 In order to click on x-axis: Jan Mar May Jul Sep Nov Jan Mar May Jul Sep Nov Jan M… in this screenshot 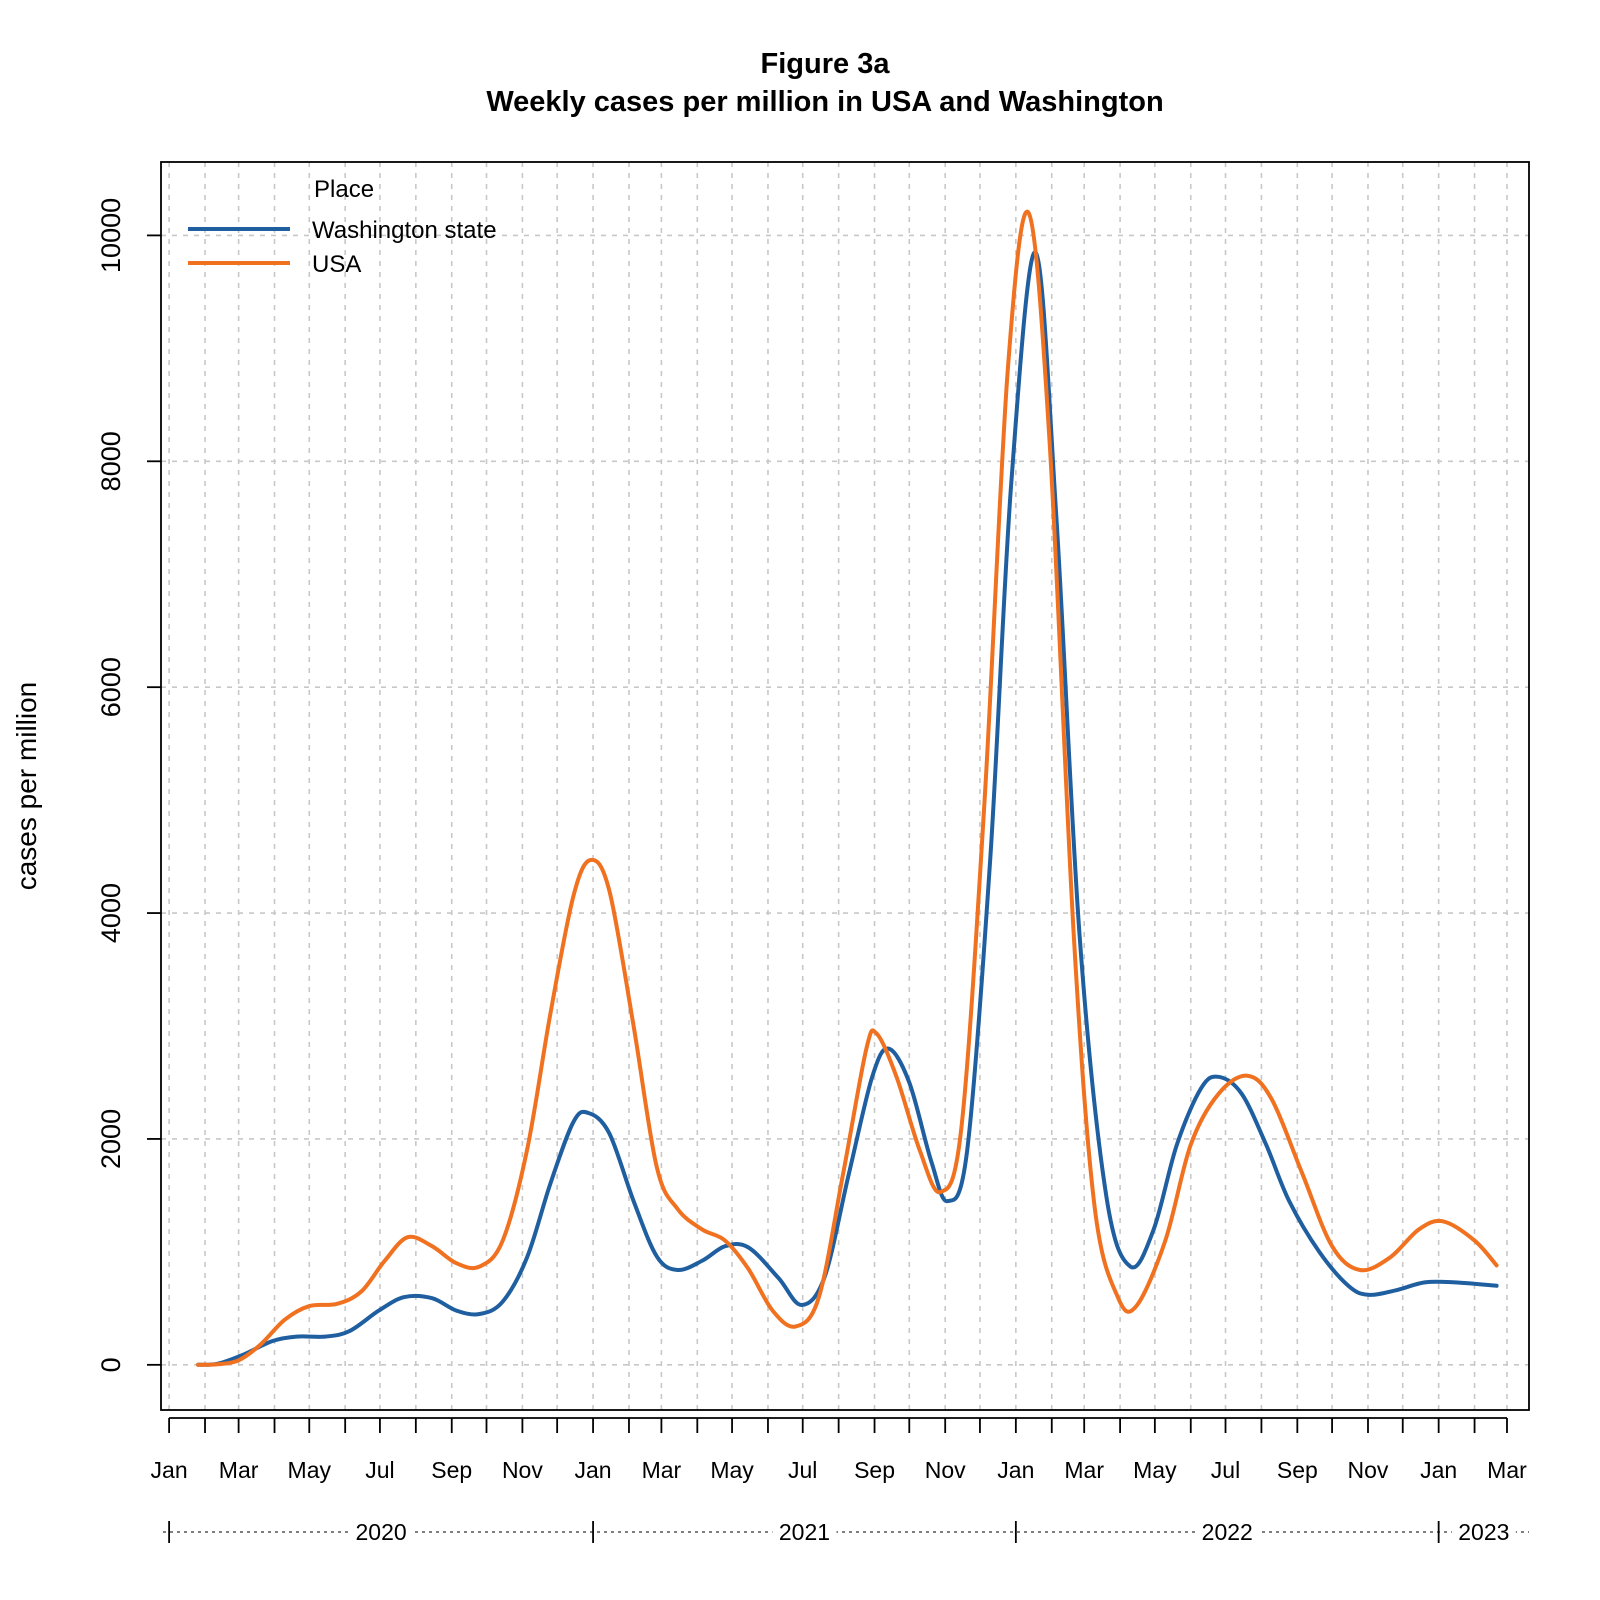, I will do `click(839, 1450)`.